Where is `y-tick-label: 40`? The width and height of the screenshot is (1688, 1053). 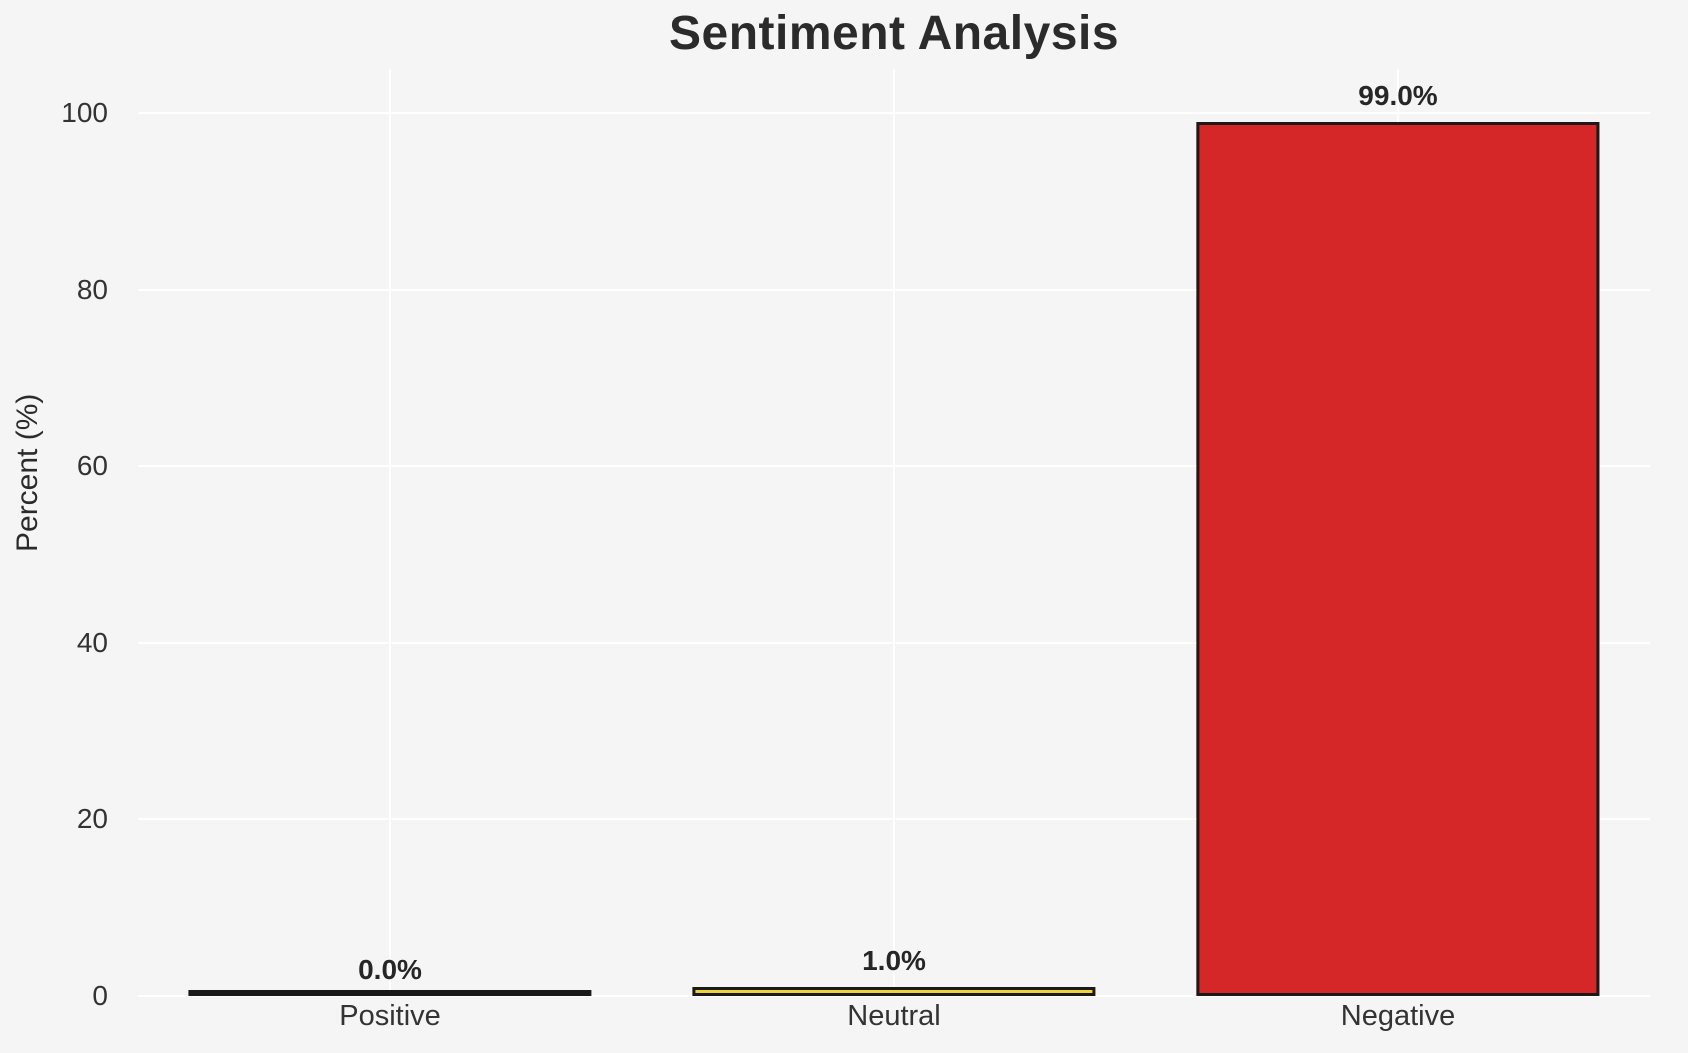
y-tick-label: 40 is located at coordinates (92, 642).